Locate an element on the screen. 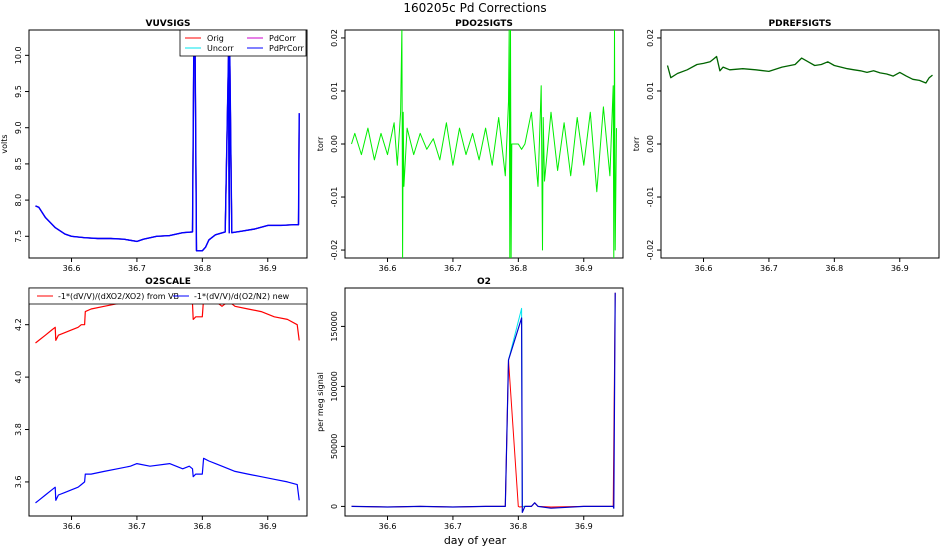 Image resolution: width=950 pixels, height=550 pixels. o2-ytick-label: 50000 is located at coordinates (334, 446).